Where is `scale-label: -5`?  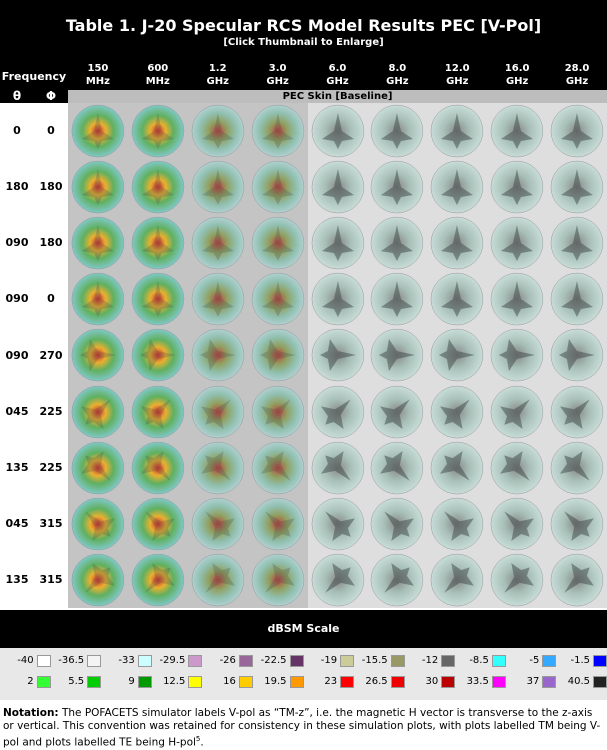 scale-label: -5 is located at coordinates (534, 660).